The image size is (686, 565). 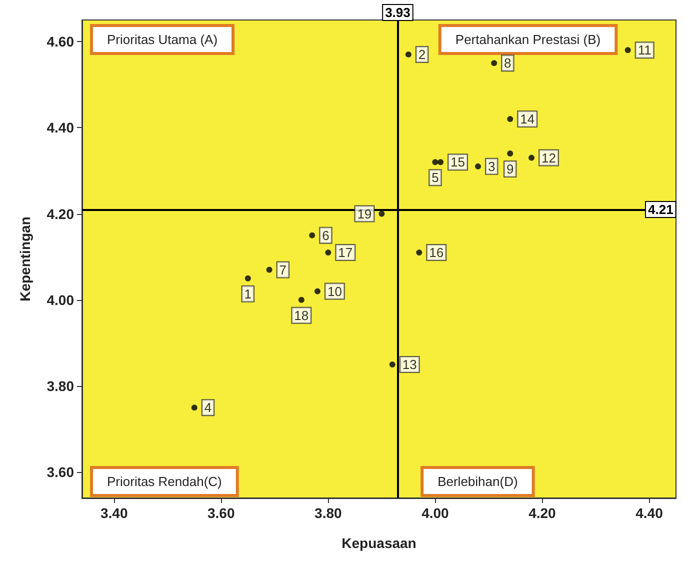 What do you see at coordinates (248, 294) in the screenshot?
I see `series-label: 1` at bounding box center [248, 294].